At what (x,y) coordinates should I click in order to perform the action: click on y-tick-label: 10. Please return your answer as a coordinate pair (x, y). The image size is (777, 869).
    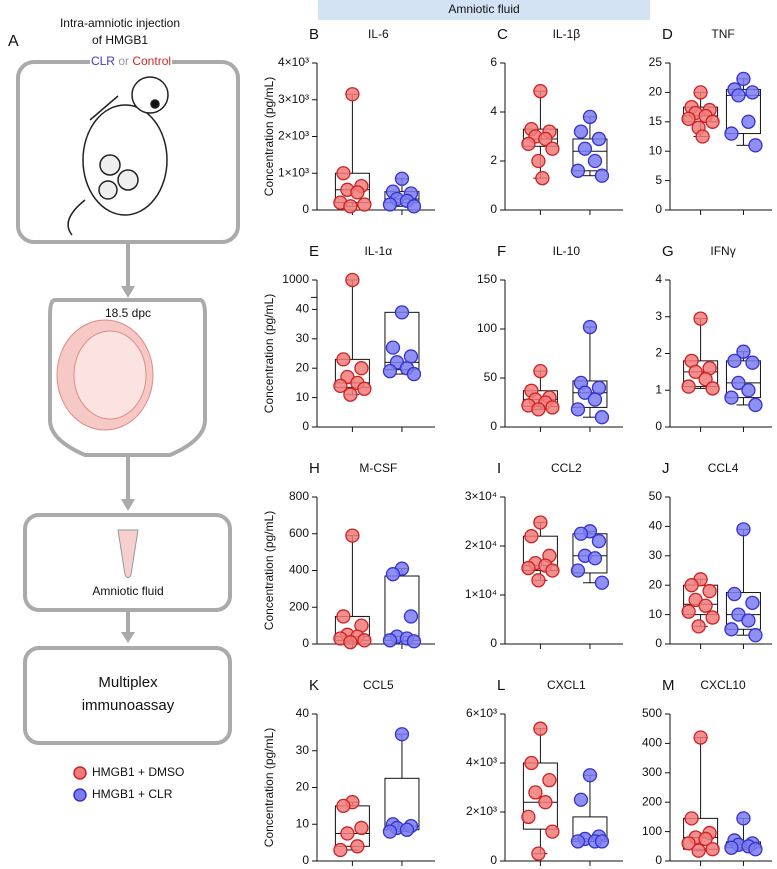
    Looking at the image, I should click on (656, 614).